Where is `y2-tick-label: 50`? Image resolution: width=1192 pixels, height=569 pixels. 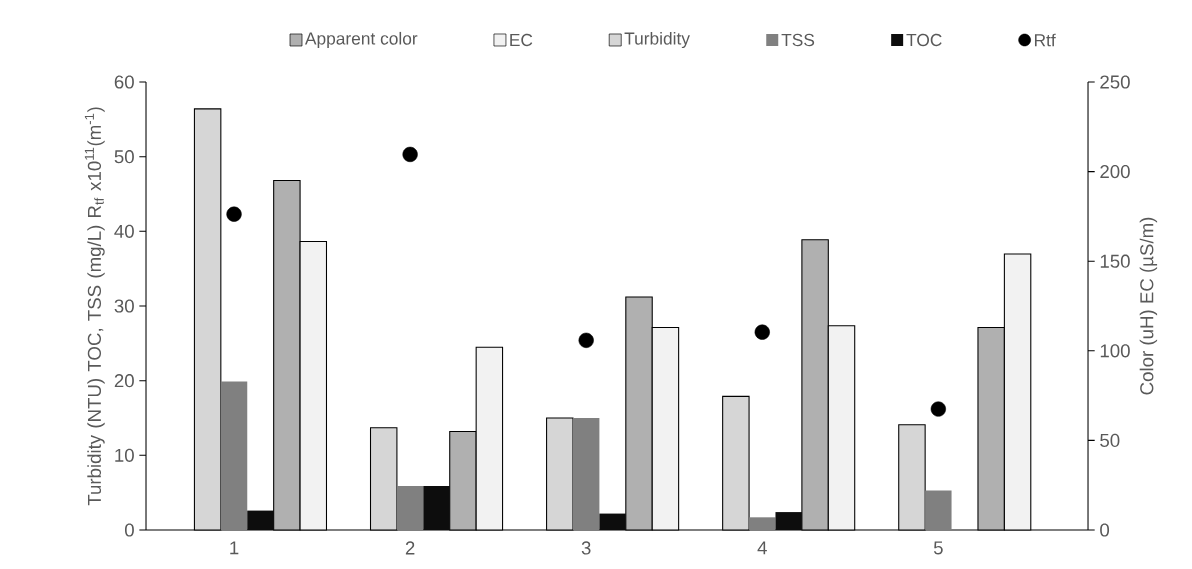 y2-tick-label: 50 is located at coordinates (1110, 440).